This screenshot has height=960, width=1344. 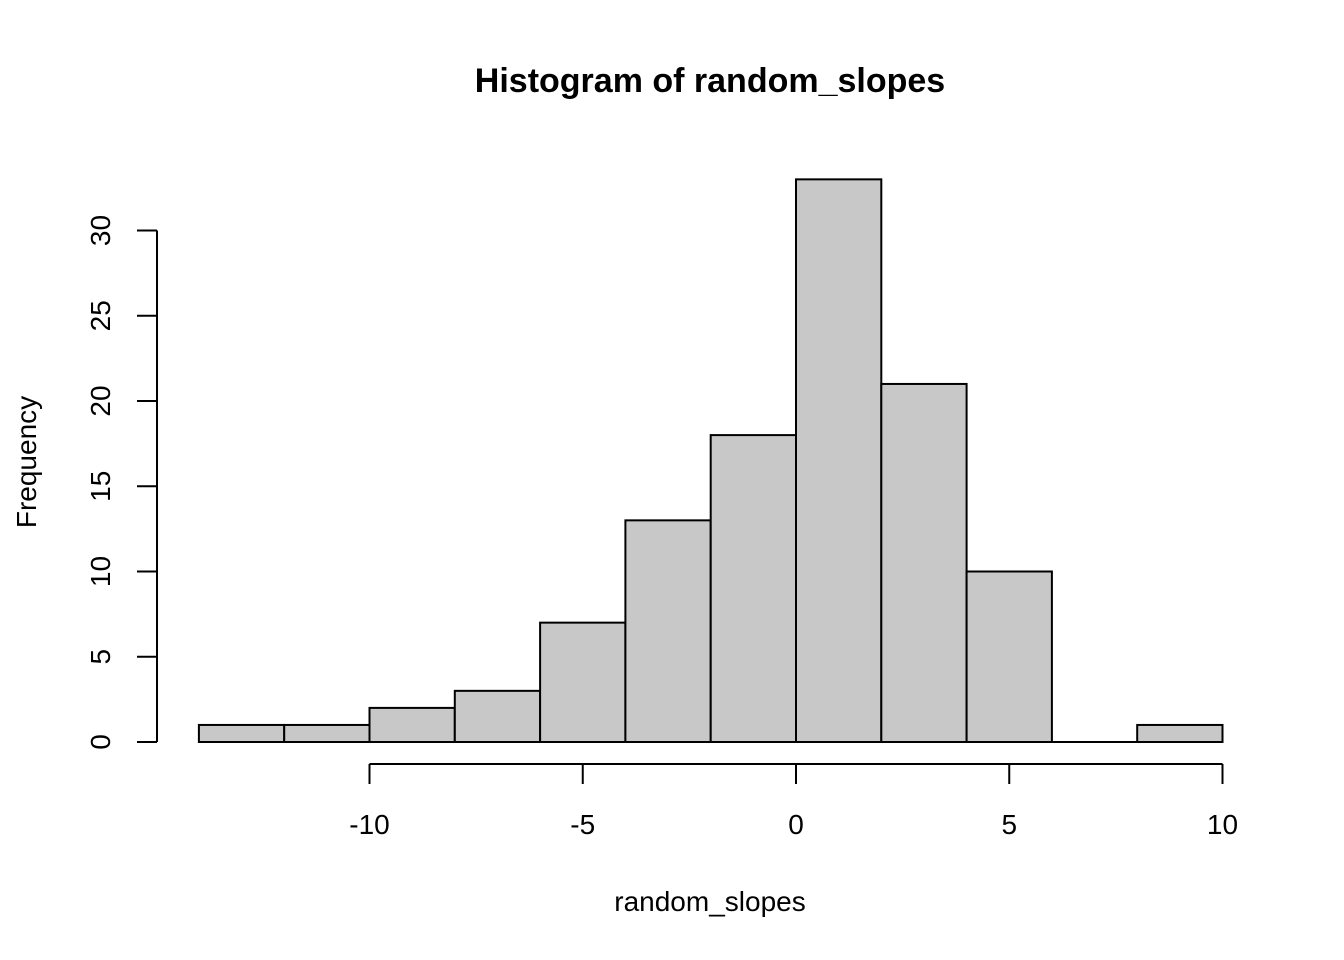 I want to click on y-axis: 0 5 10 15 20 25 30, so click(x=121, y=482).